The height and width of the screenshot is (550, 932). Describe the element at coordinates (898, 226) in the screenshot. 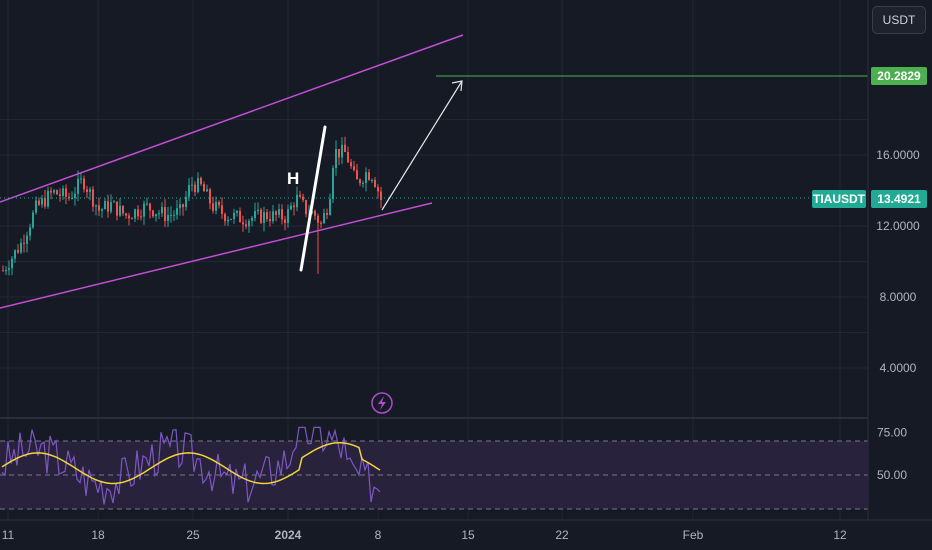

I see `price-tick-label: 12.0000` at that location.